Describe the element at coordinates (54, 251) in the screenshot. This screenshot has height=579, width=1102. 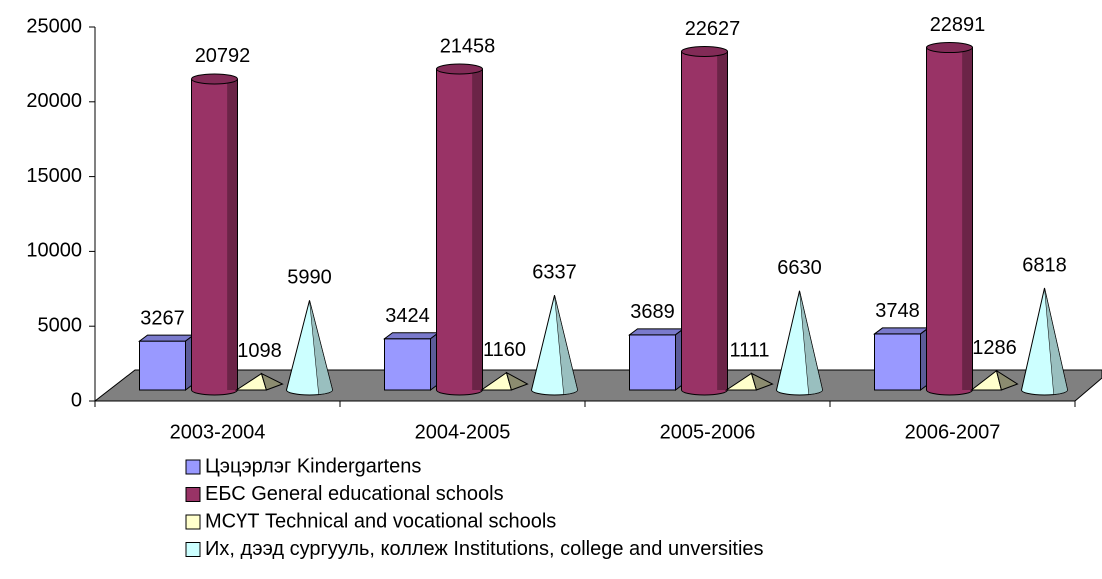
I see `y-tick-label: 10000` at that location.